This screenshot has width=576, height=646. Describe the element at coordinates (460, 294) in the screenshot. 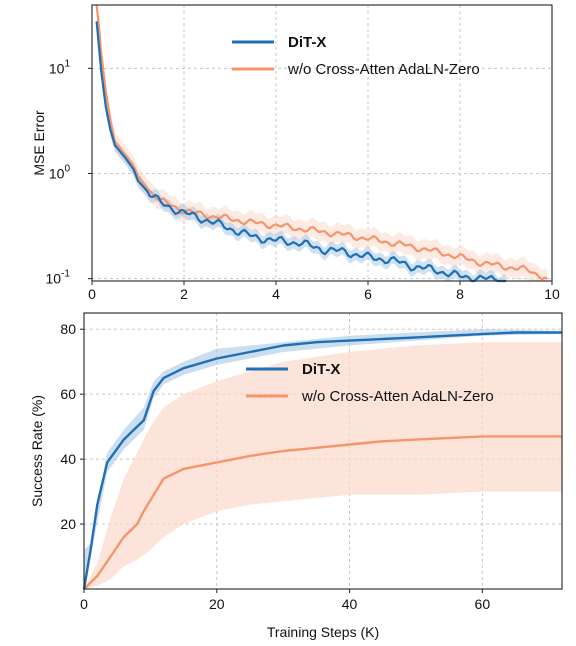

I see `mse-x-tick-label: 8` at that location.